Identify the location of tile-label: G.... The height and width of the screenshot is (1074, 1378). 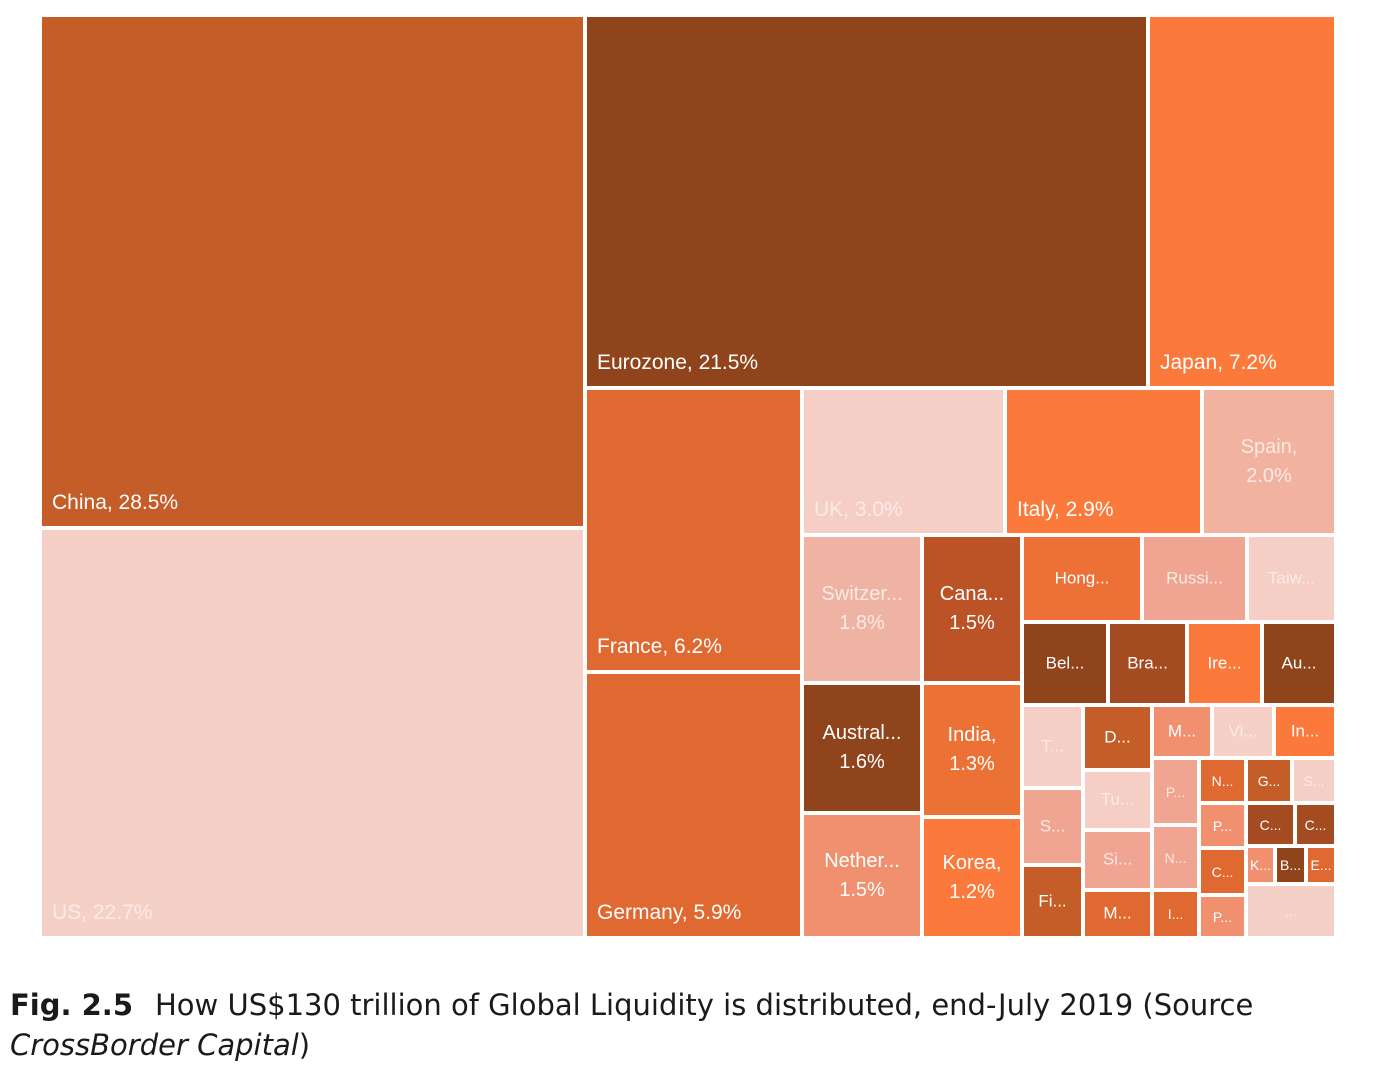
(1269, 780).